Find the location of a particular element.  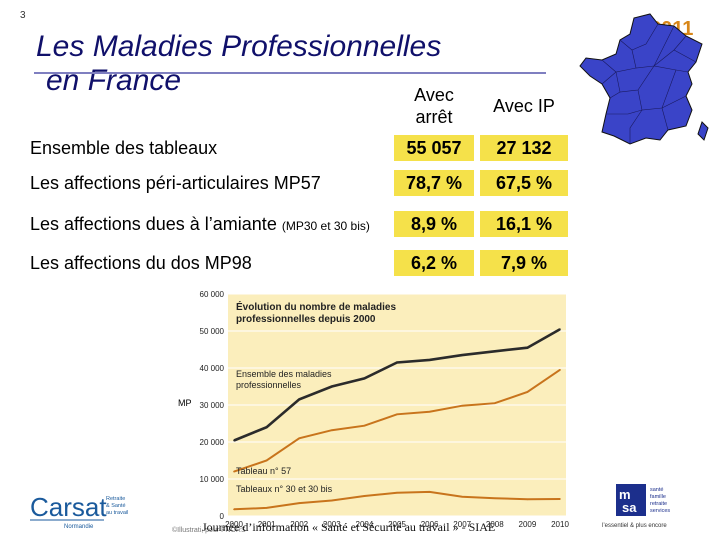

column-header-avec-arret: Avec arrêt is located at coordinates (434, 106).